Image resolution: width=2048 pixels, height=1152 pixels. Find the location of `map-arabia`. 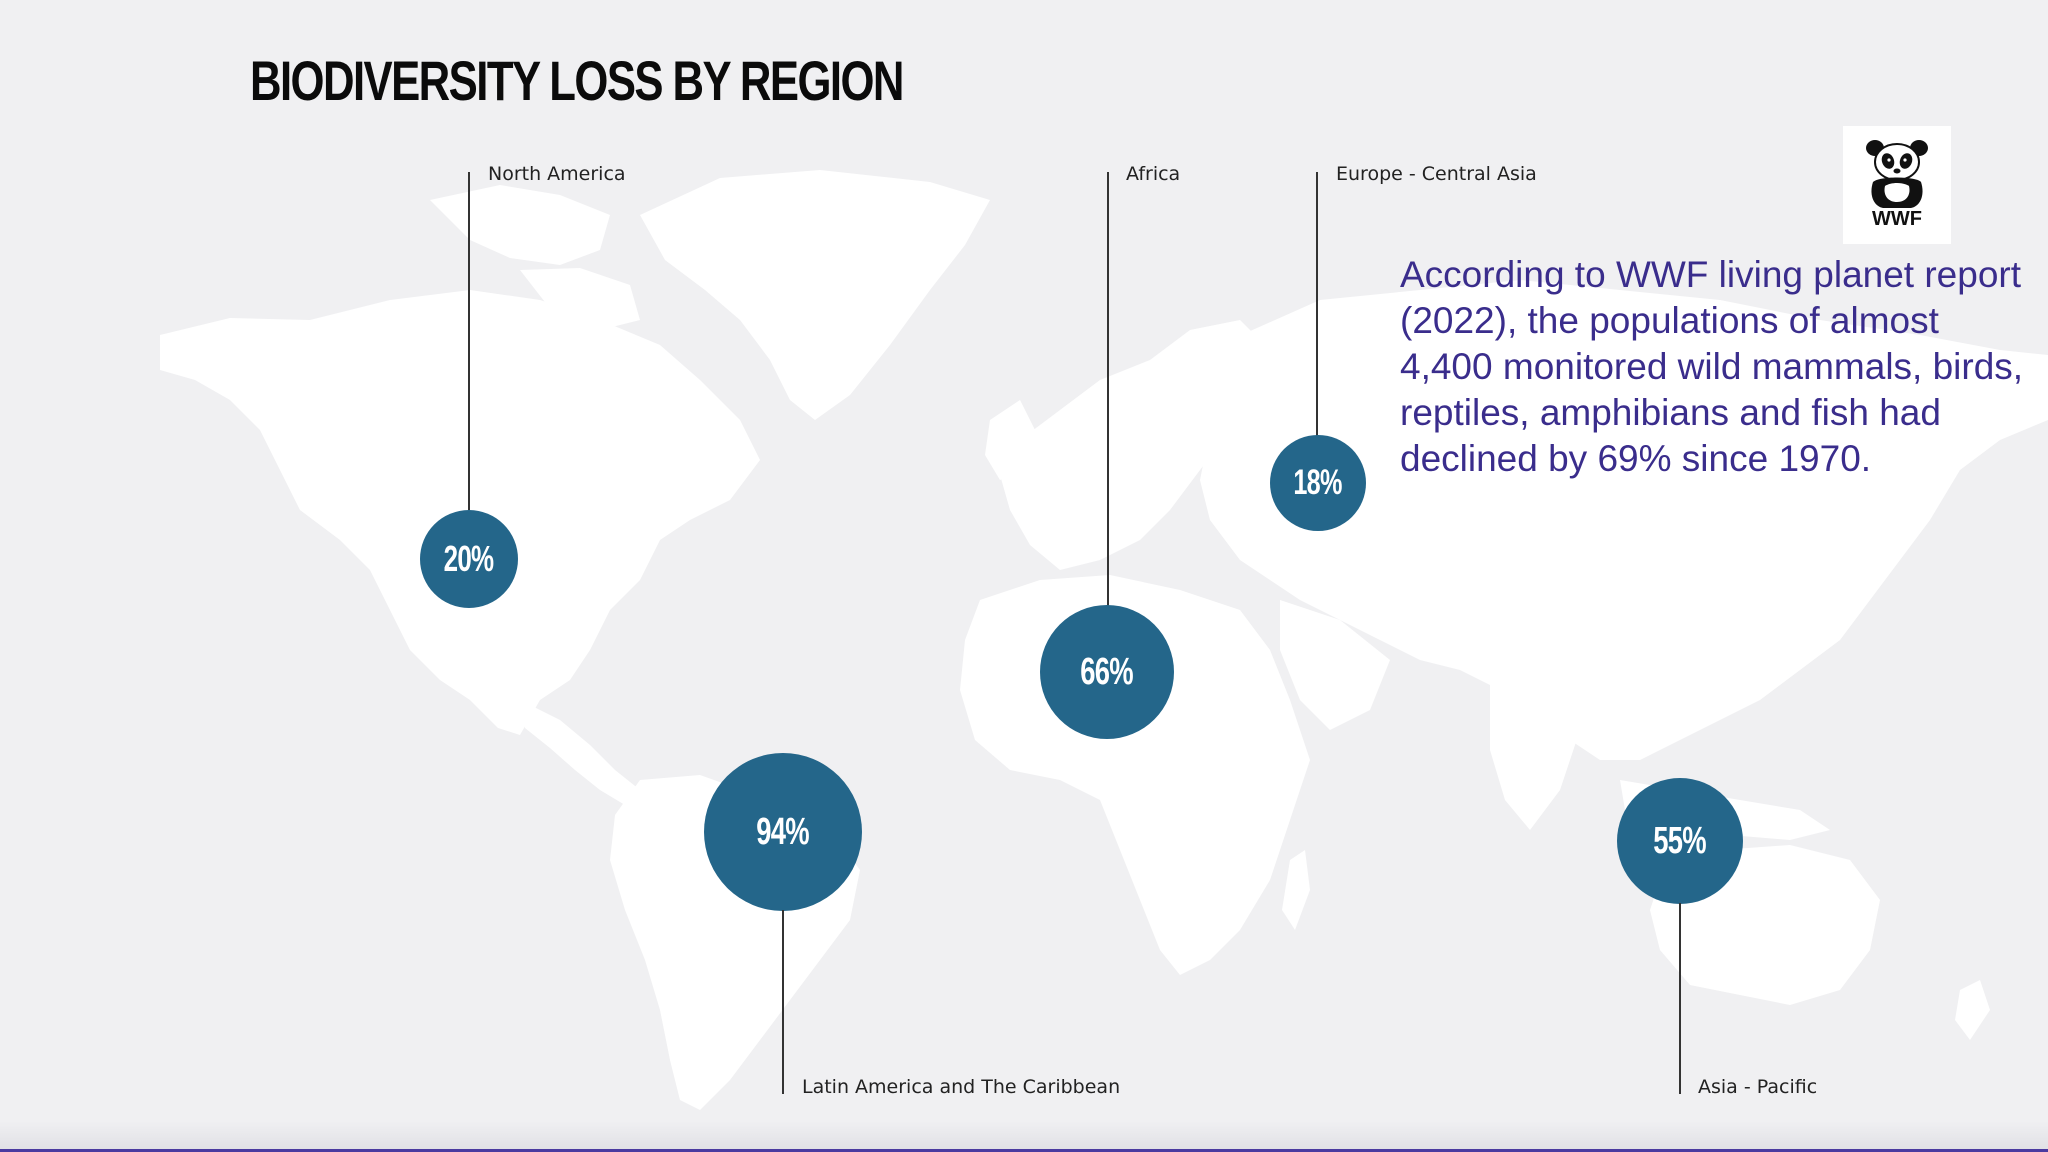

map-arabia is located at coordinates (1335, 665).